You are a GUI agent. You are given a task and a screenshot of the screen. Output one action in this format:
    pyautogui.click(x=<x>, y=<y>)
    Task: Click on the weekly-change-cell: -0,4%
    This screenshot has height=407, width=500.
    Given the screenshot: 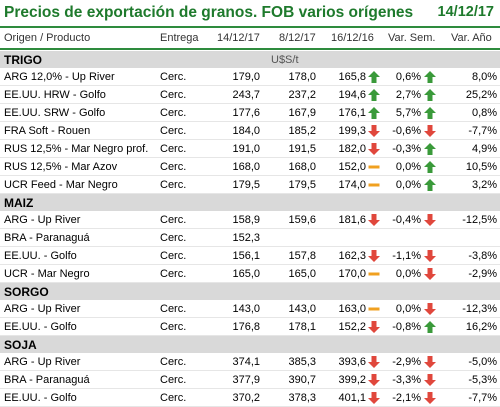 What is the action you would take?
    pyautogui.click(x=401, y=220)
    